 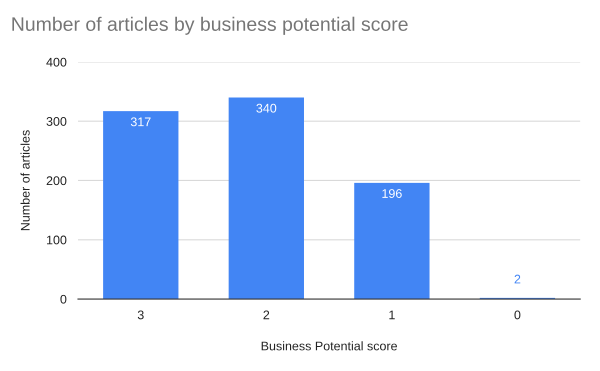 What do you see at coordinates (140, 121) in the screenshot?
I see `data-label: 317` at bounding box center [140, 121].